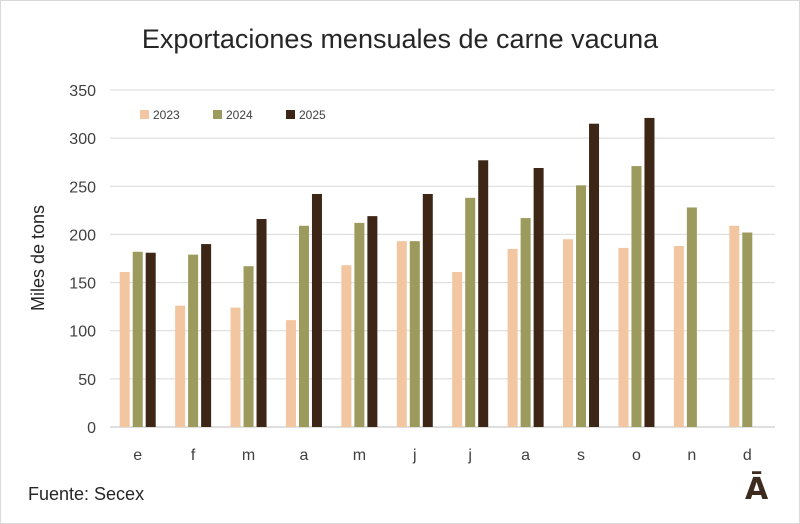 The width and height of the screenshot is (800, 524). Describe the element at coordinates (581, 455) in the screenshot. I see `x-tick-label: s` at that location.